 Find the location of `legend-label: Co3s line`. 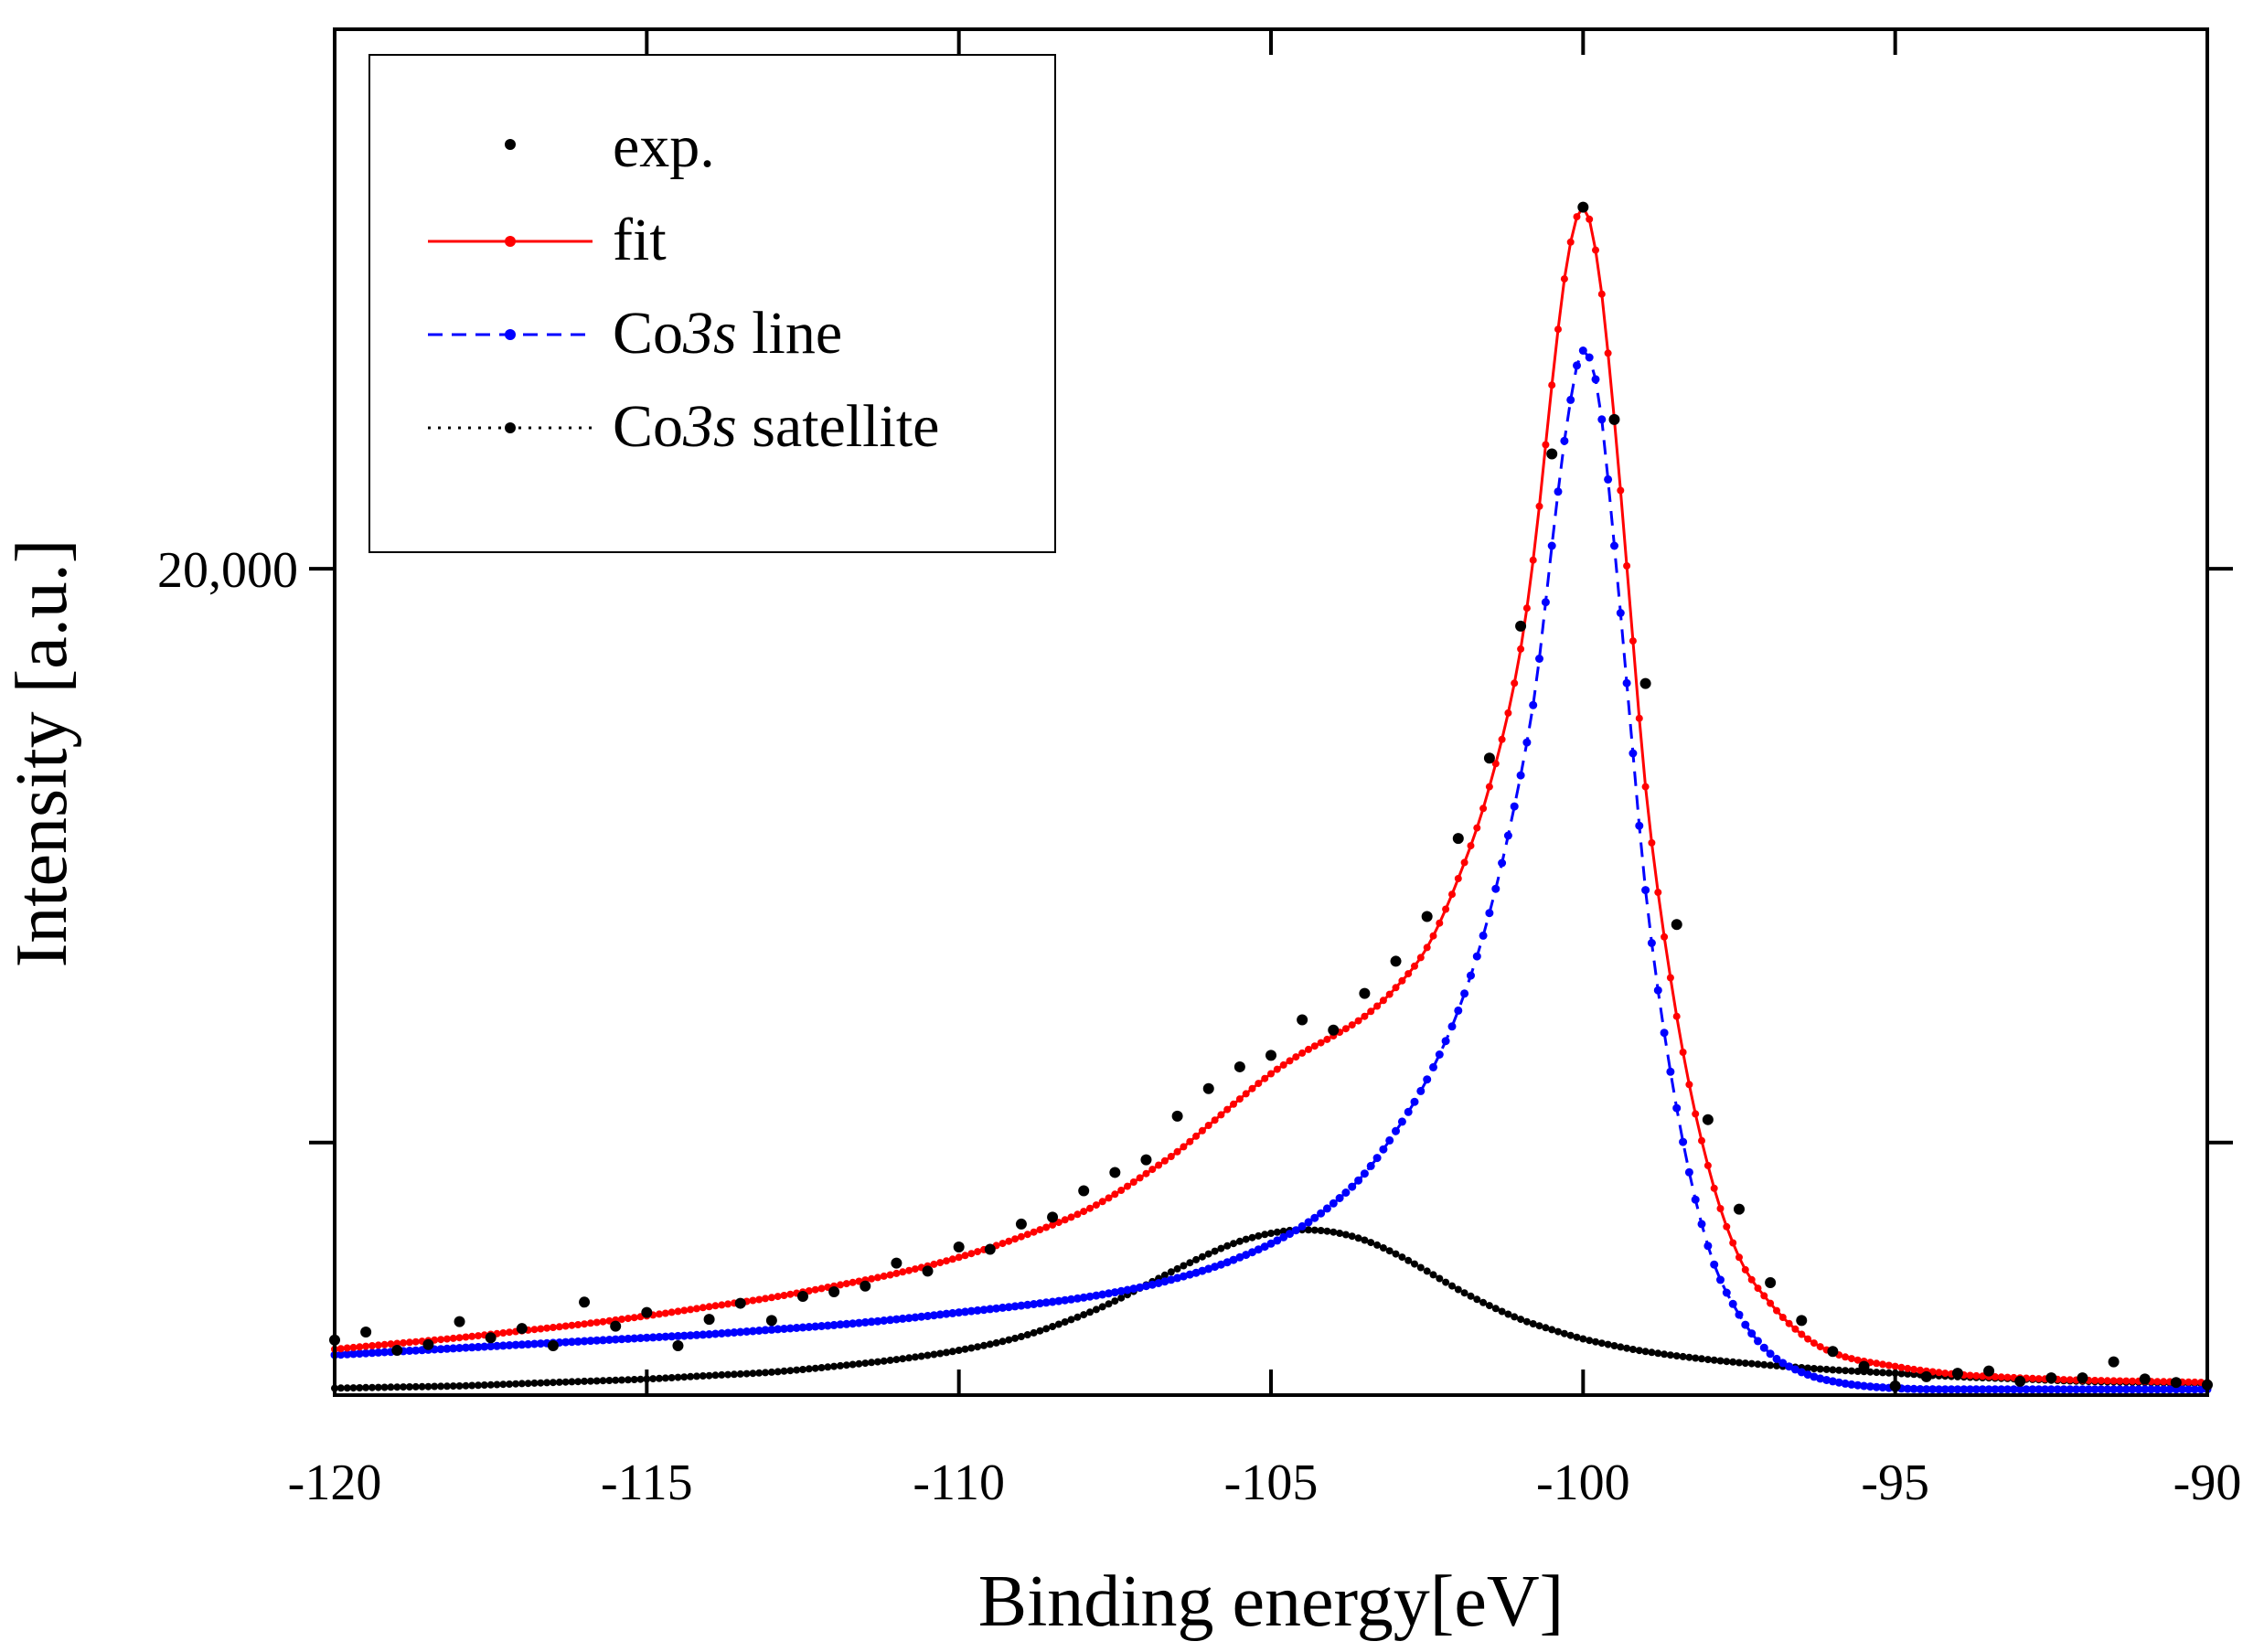

legend-label: Co3s line is located at coordinates (727, 333).